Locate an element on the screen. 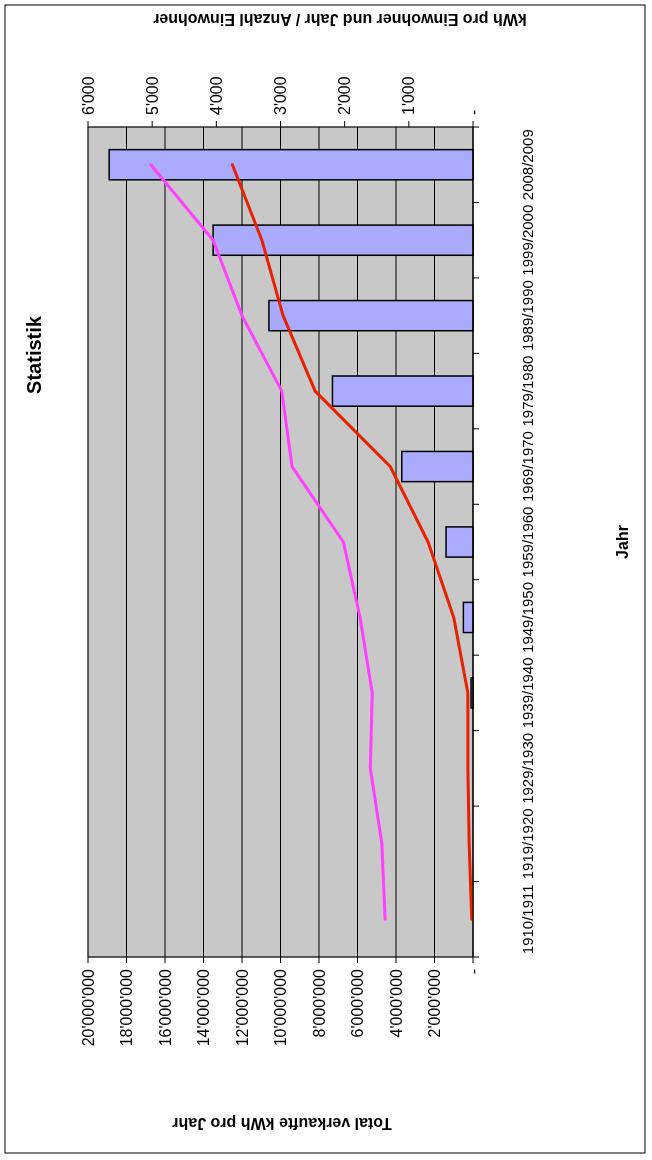 This screenshot has width=652, height=1160. x2-tick-label: 4'000 is located at coordinates (216, 95).